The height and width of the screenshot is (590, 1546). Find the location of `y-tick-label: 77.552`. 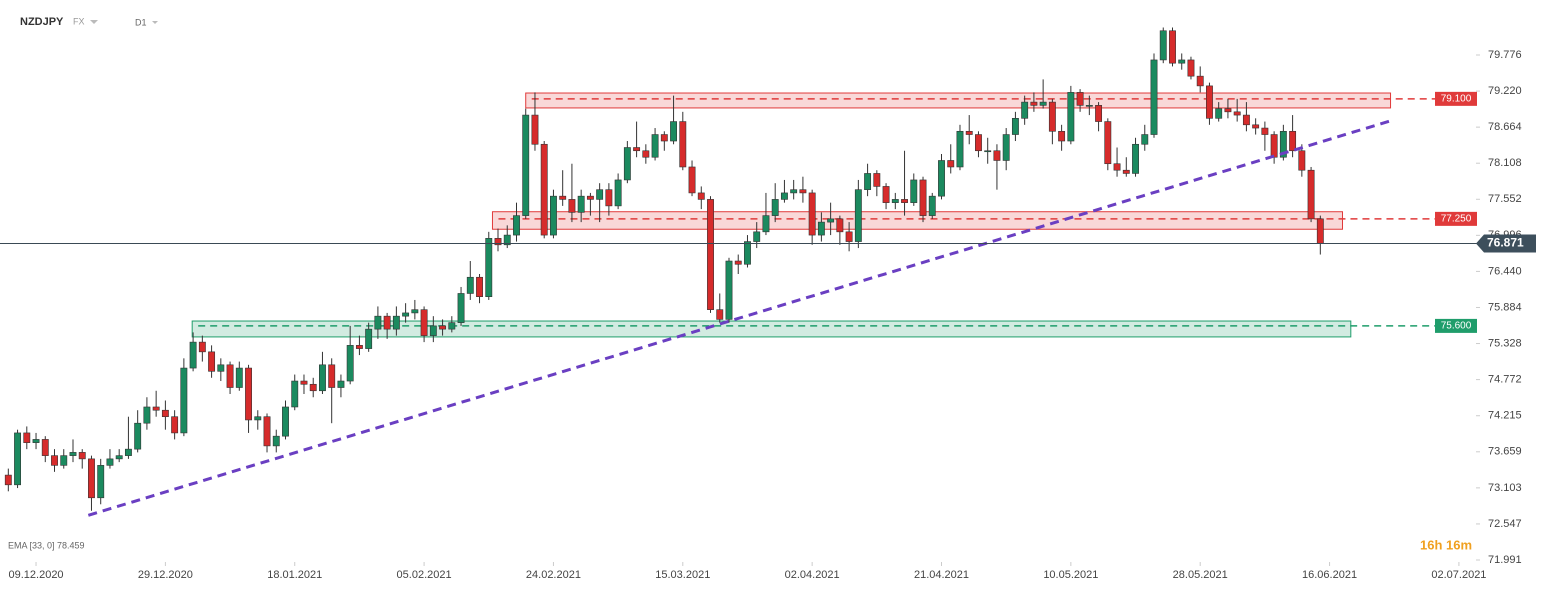

y-tick-label: 77.552 is located at coordinates (1505, 199).